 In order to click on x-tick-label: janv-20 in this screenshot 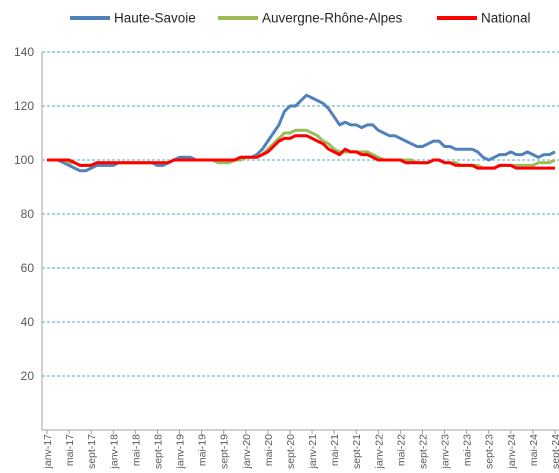, I will do `click(247, 452)`.